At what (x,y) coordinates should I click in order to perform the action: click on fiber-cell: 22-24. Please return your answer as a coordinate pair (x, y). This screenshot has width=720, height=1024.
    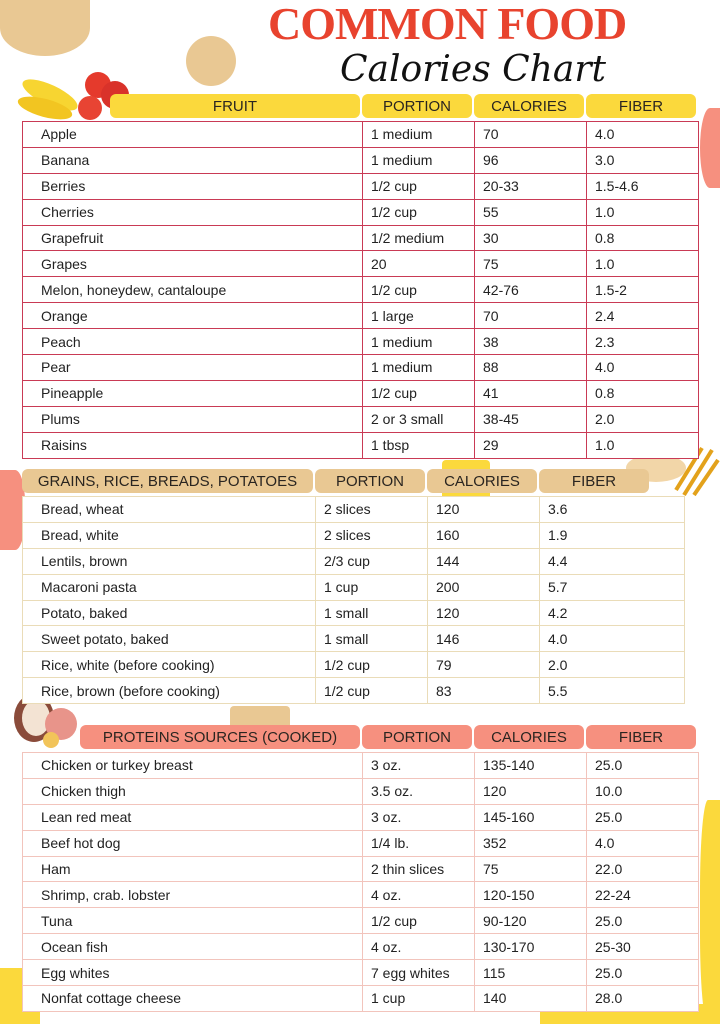
    Looking at the image, I should click on (642, 895).